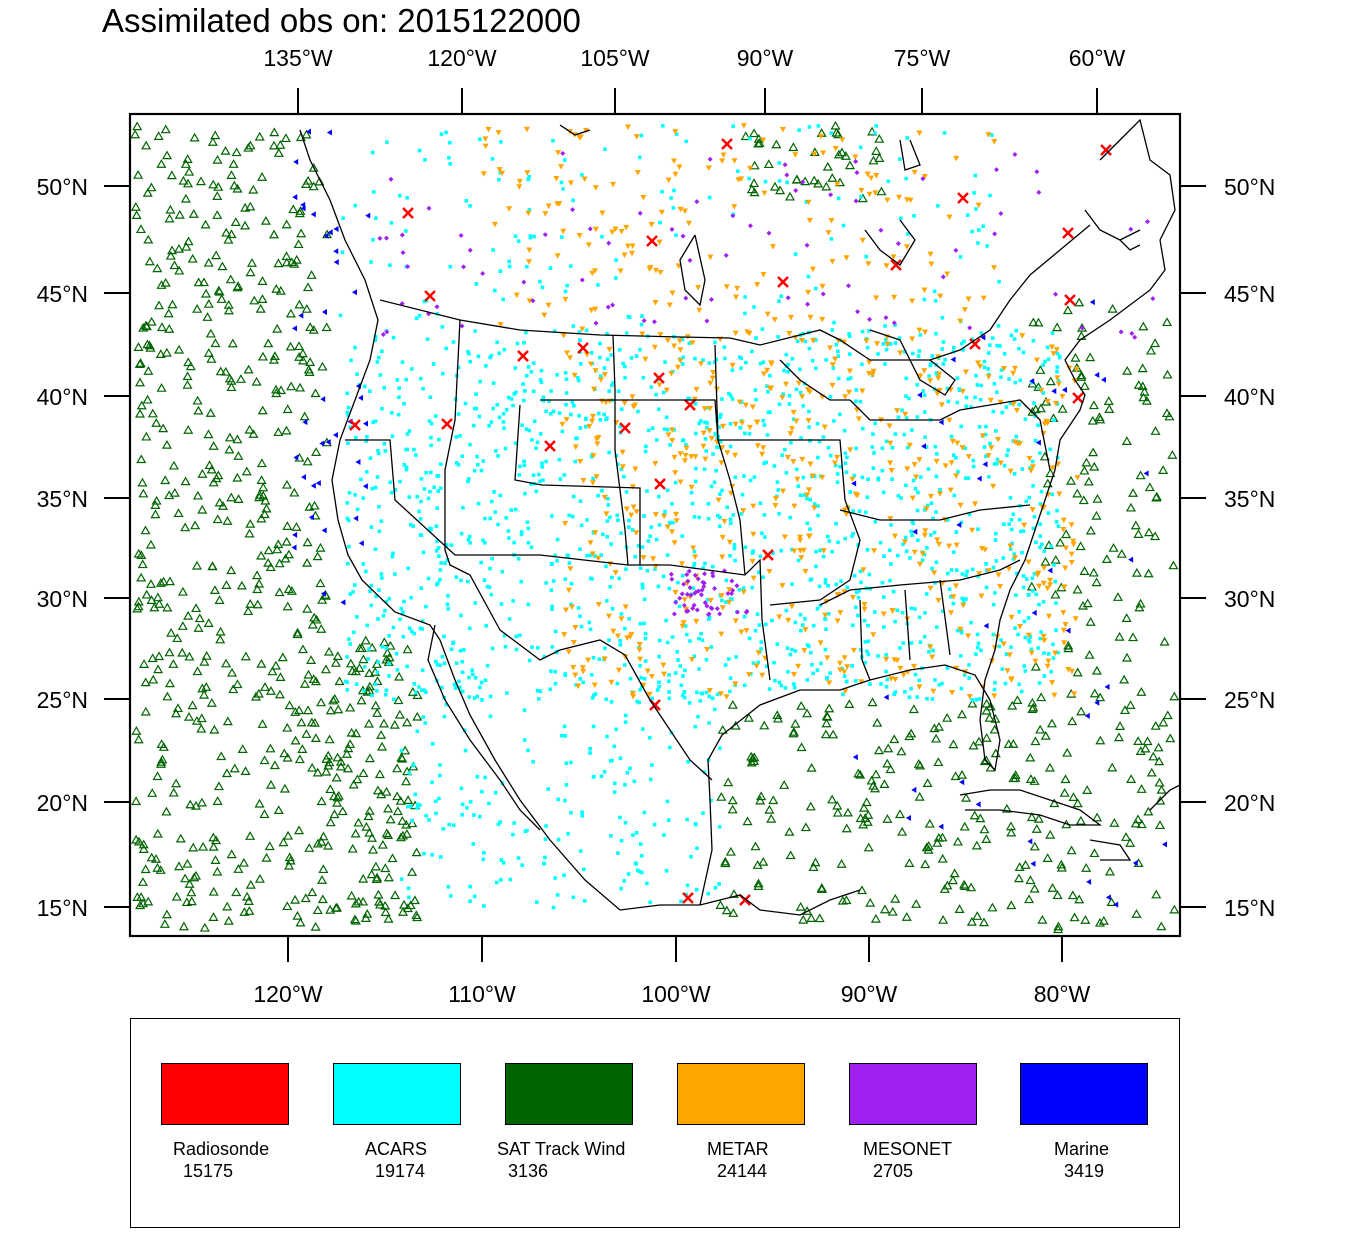 This screenshot has height=1250, width=1350. I want to click on legend-count: 24144, so click(742, 1171).